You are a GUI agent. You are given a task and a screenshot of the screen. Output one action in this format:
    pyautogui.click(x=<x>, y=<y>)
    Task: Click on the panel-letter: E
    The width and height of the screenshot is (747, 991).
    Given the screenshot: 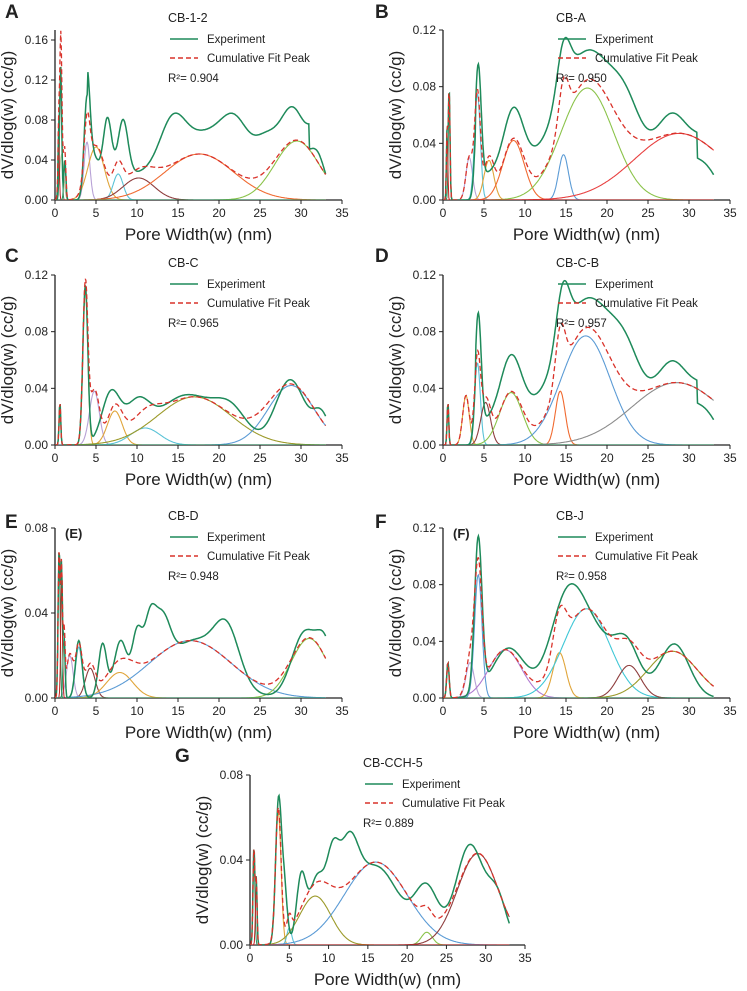 What is the action you would take?
    pyautogui.click(x=11, y=522)
    